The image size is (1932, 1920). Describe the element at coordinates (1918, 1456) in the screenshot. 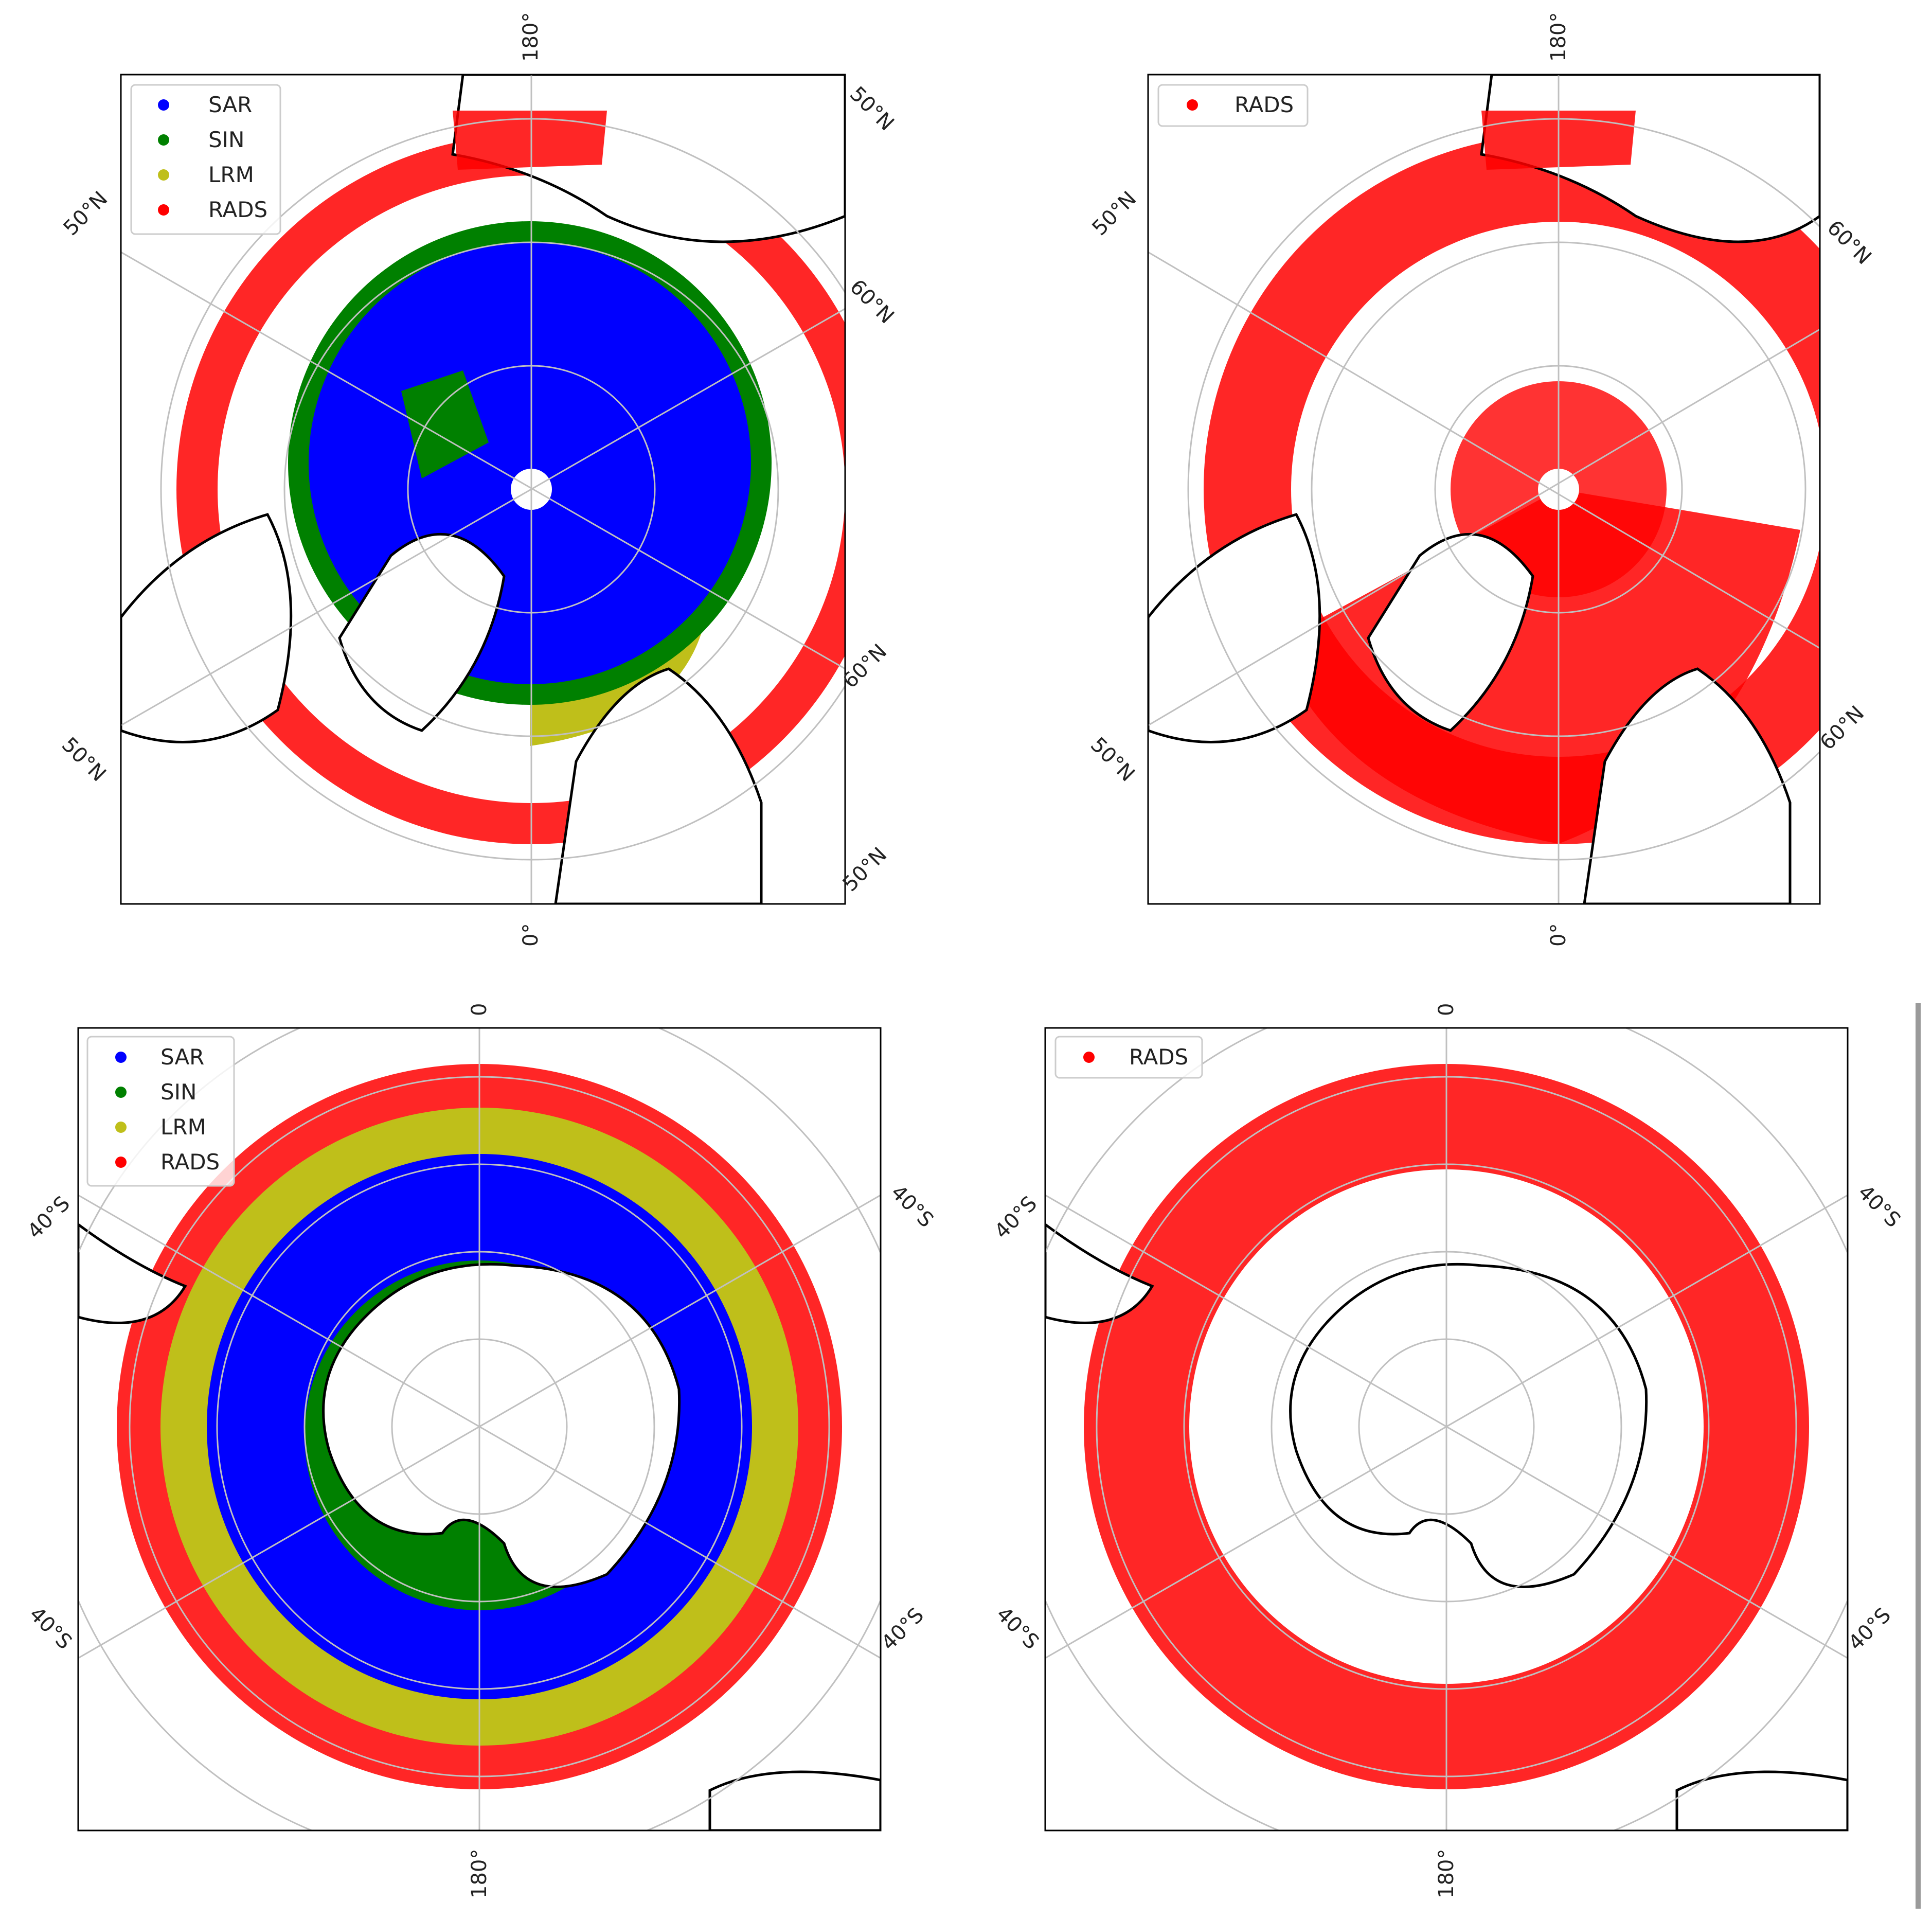

I see `scrollbar` at that location.